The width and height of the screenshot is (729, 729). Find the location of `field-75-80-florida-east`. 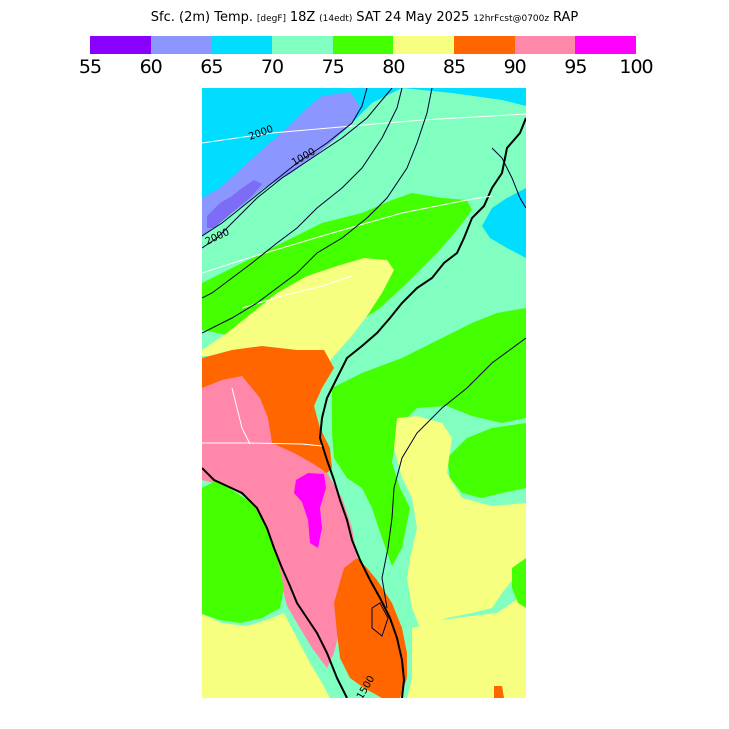

field-75-80-florida-east is located at coordinates (519, 583).